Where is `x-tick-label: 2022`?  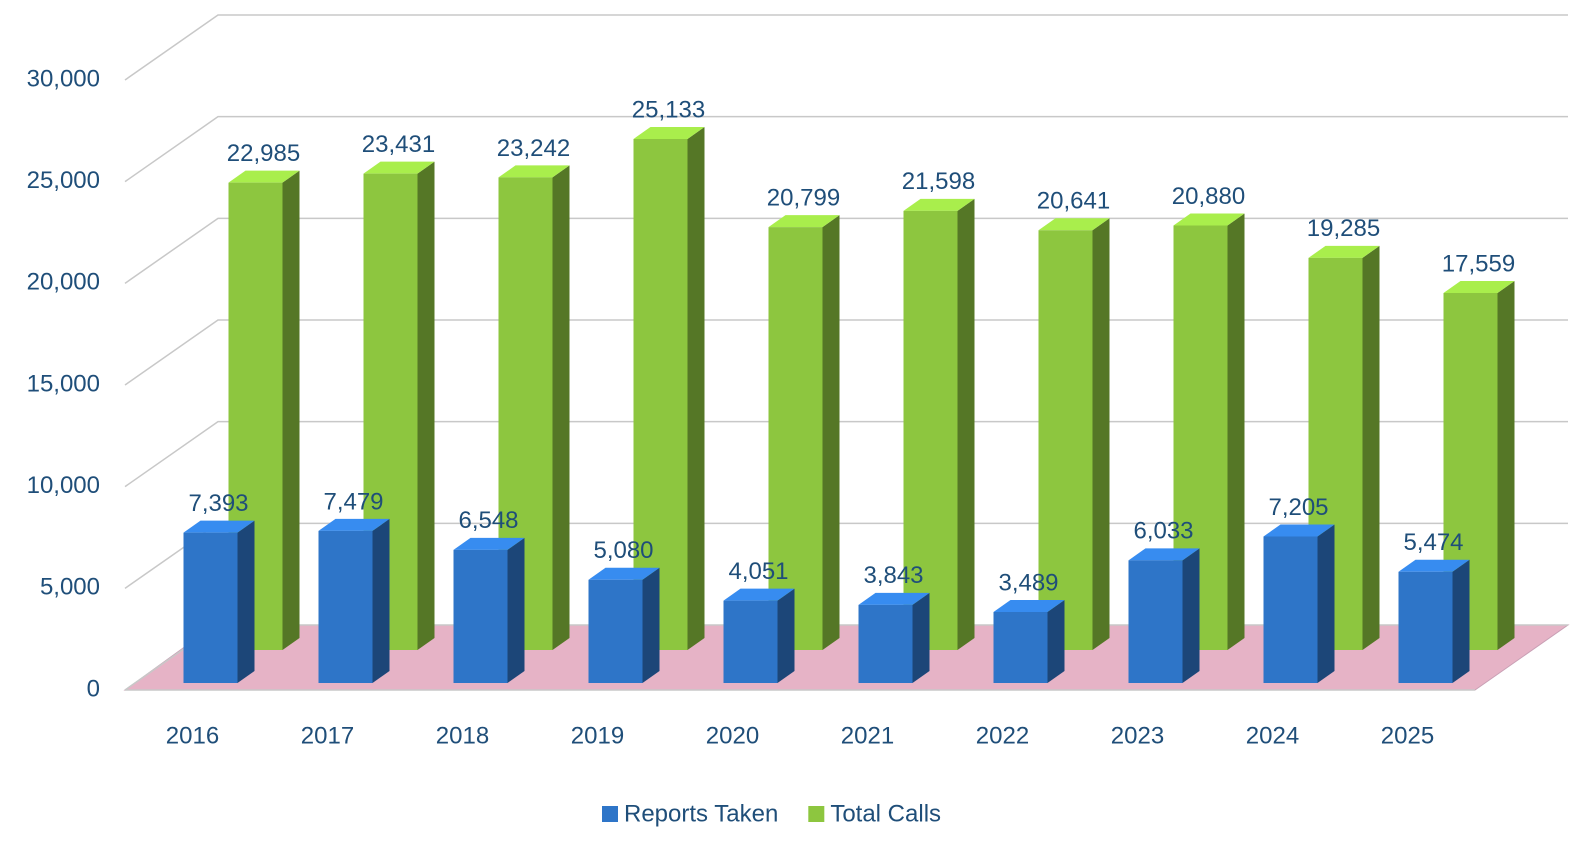 x-tick-label: 2022 is located at coordinates (1002, 735).